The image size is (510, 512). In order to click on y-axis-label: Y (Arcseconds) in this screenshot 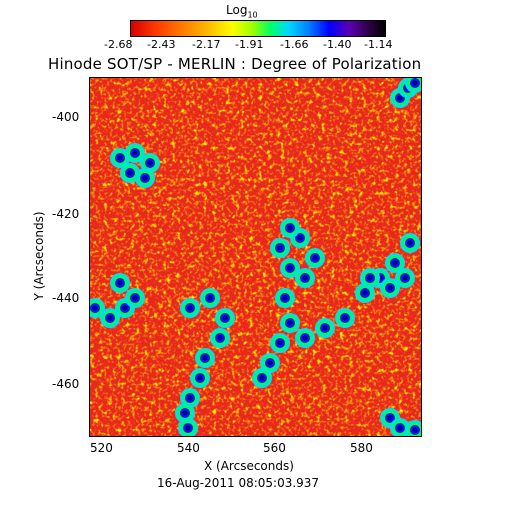, I will do `click(39, 256)`.